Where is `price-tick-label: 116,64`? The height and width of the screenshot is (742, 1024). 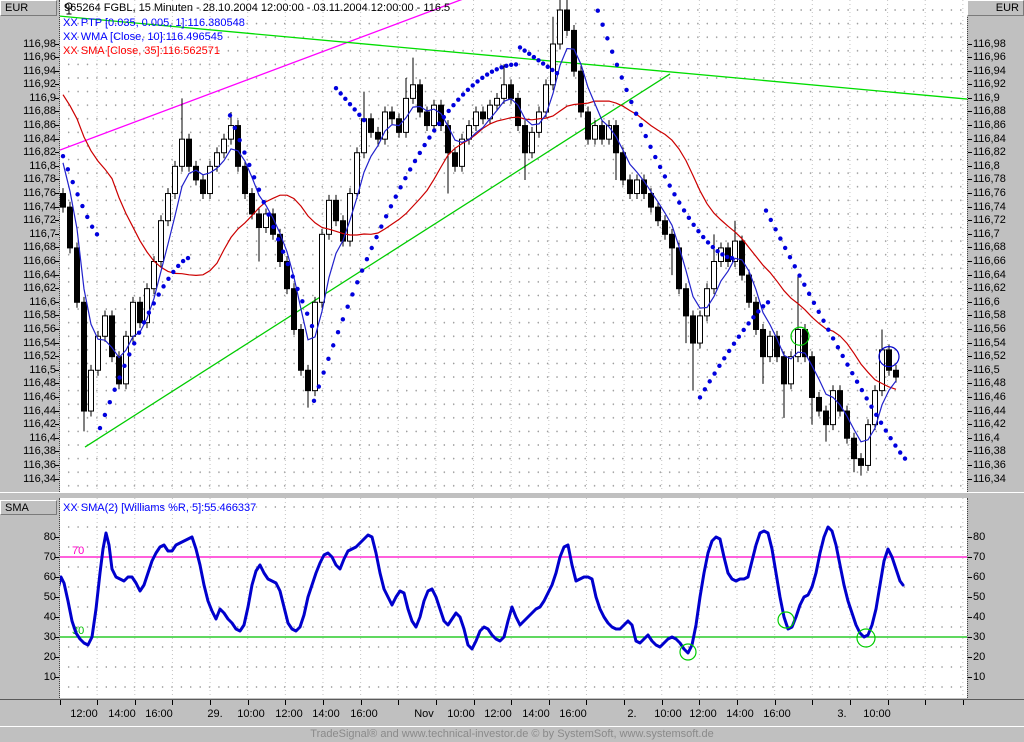 price-tick-label: 116,64 is located at coordinates (989, 274).